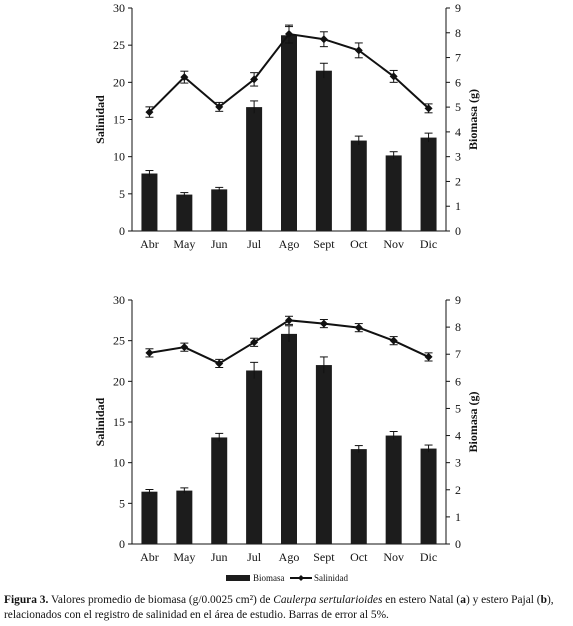  I want to click on caption-panel-a: a, so click(463, 600).